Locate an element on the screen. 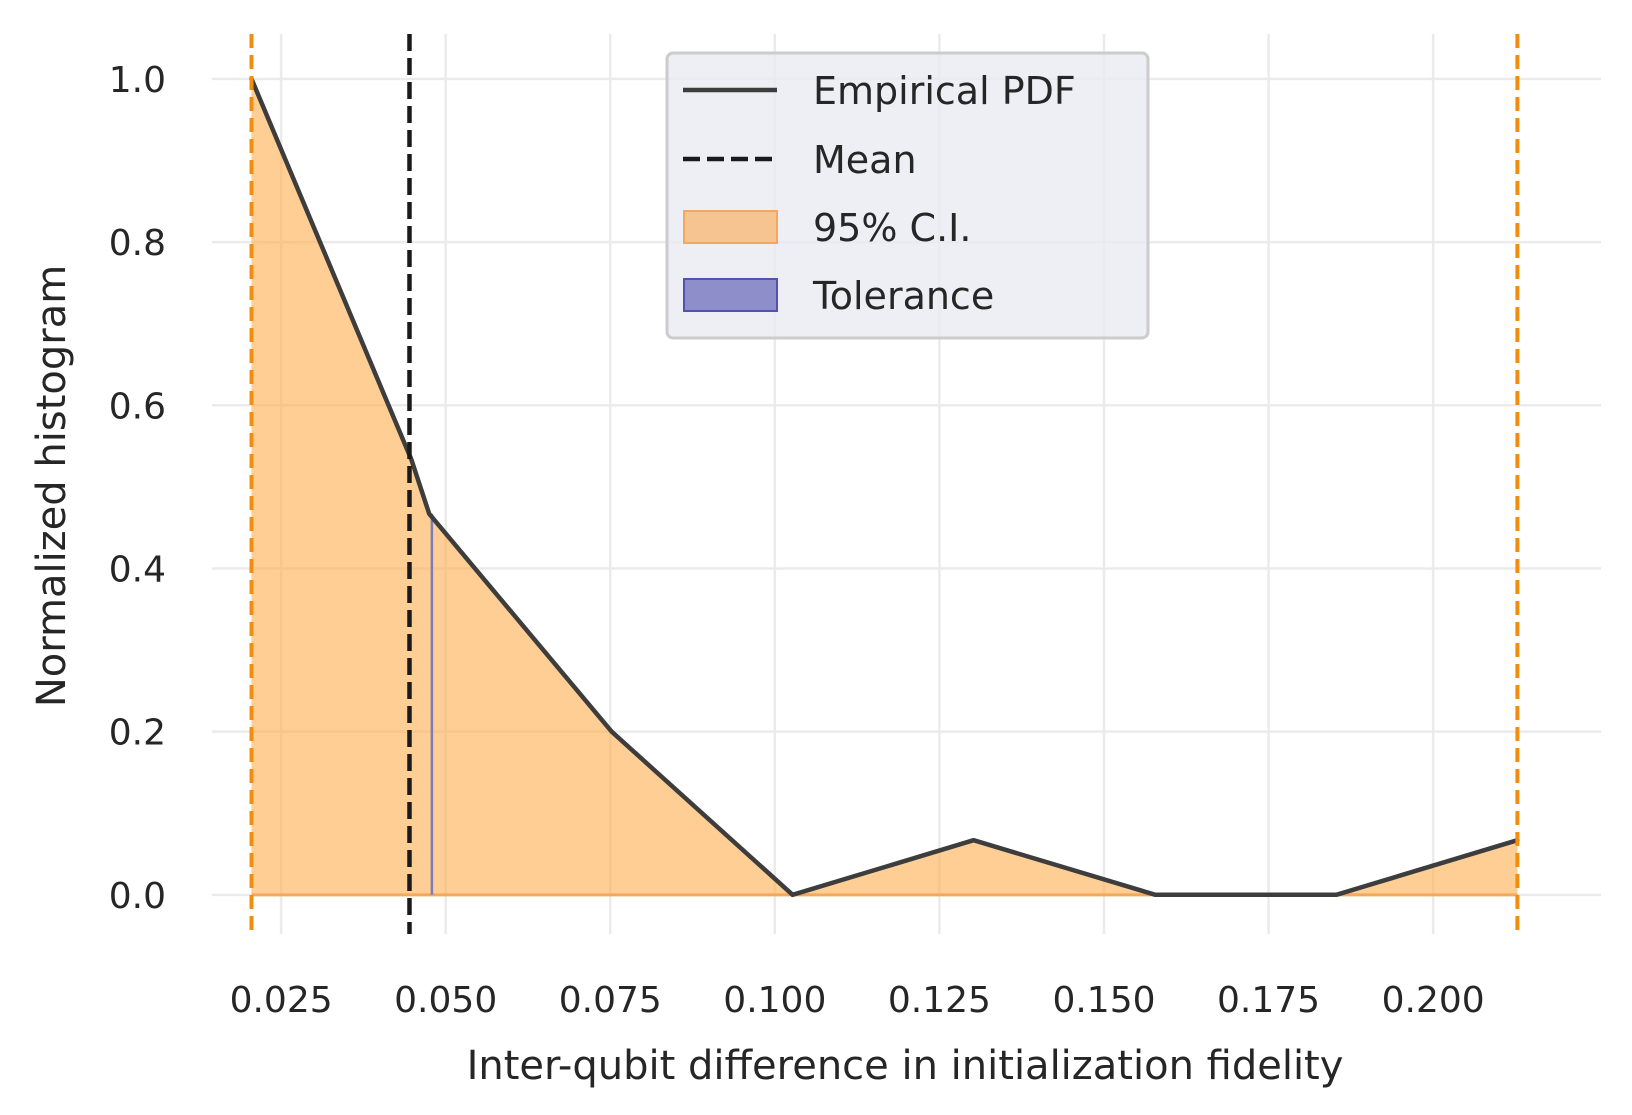 The height and width of the screenshot is (1115, 1632). y-tick-label-0.6: 0.6 is located at coordinates (137, 406).